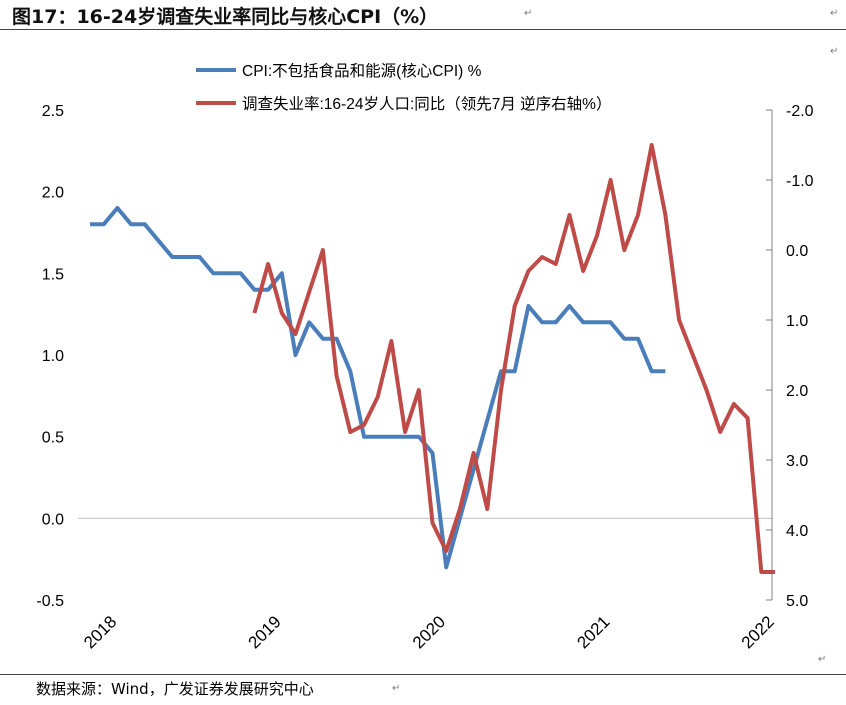 Image resolution: width=846 pixels, height=705 pixels. I want to click on legend-label: CPI:不包括食品和能源(核心CPI) %, so click(362, 71).